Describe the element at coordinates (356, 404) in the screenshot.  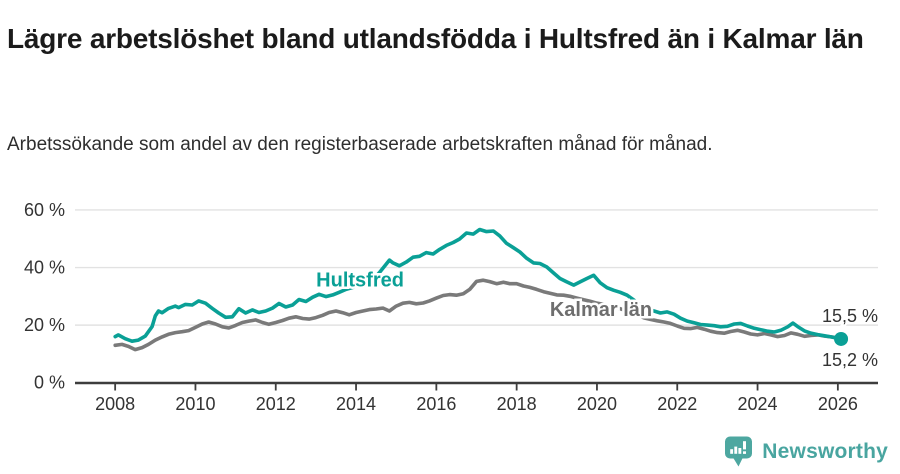
I see `x-tick-label: 2014` at that location.